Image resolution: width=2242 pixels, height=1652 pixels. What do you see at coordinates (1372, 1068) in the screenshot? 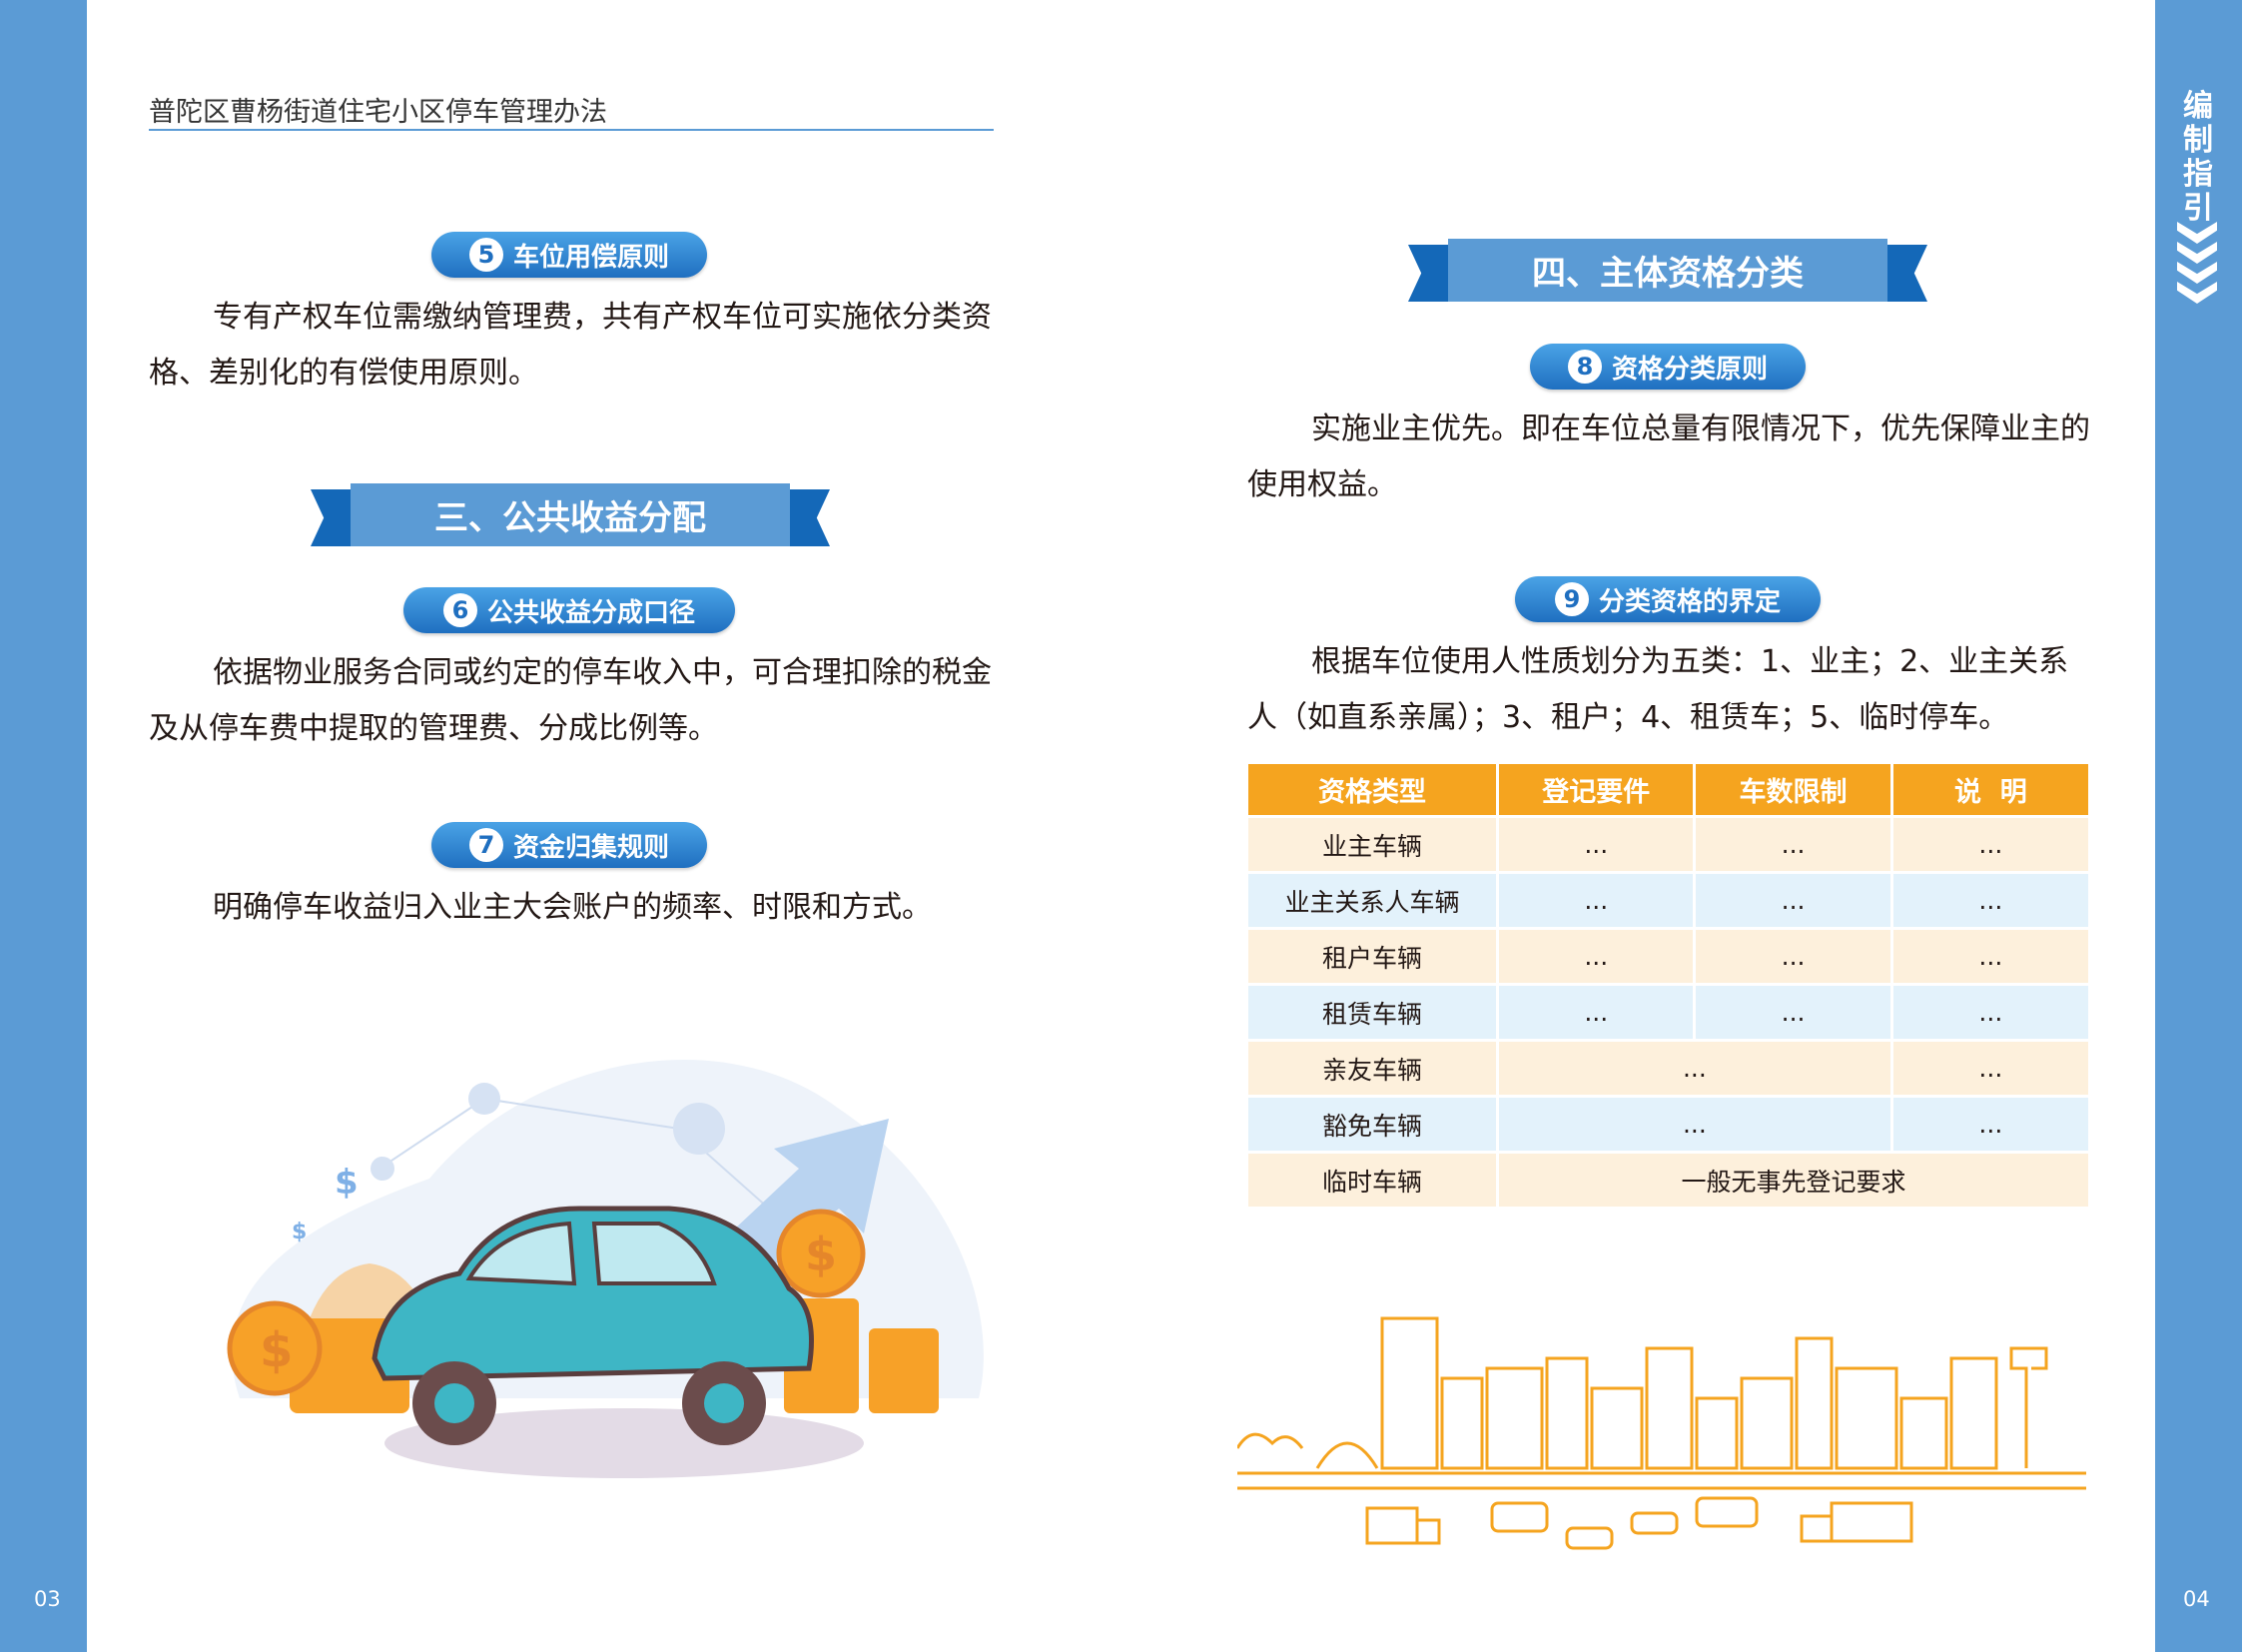
I see `table-cell: 亲友车辆` at bounding box center [1372, 1068].